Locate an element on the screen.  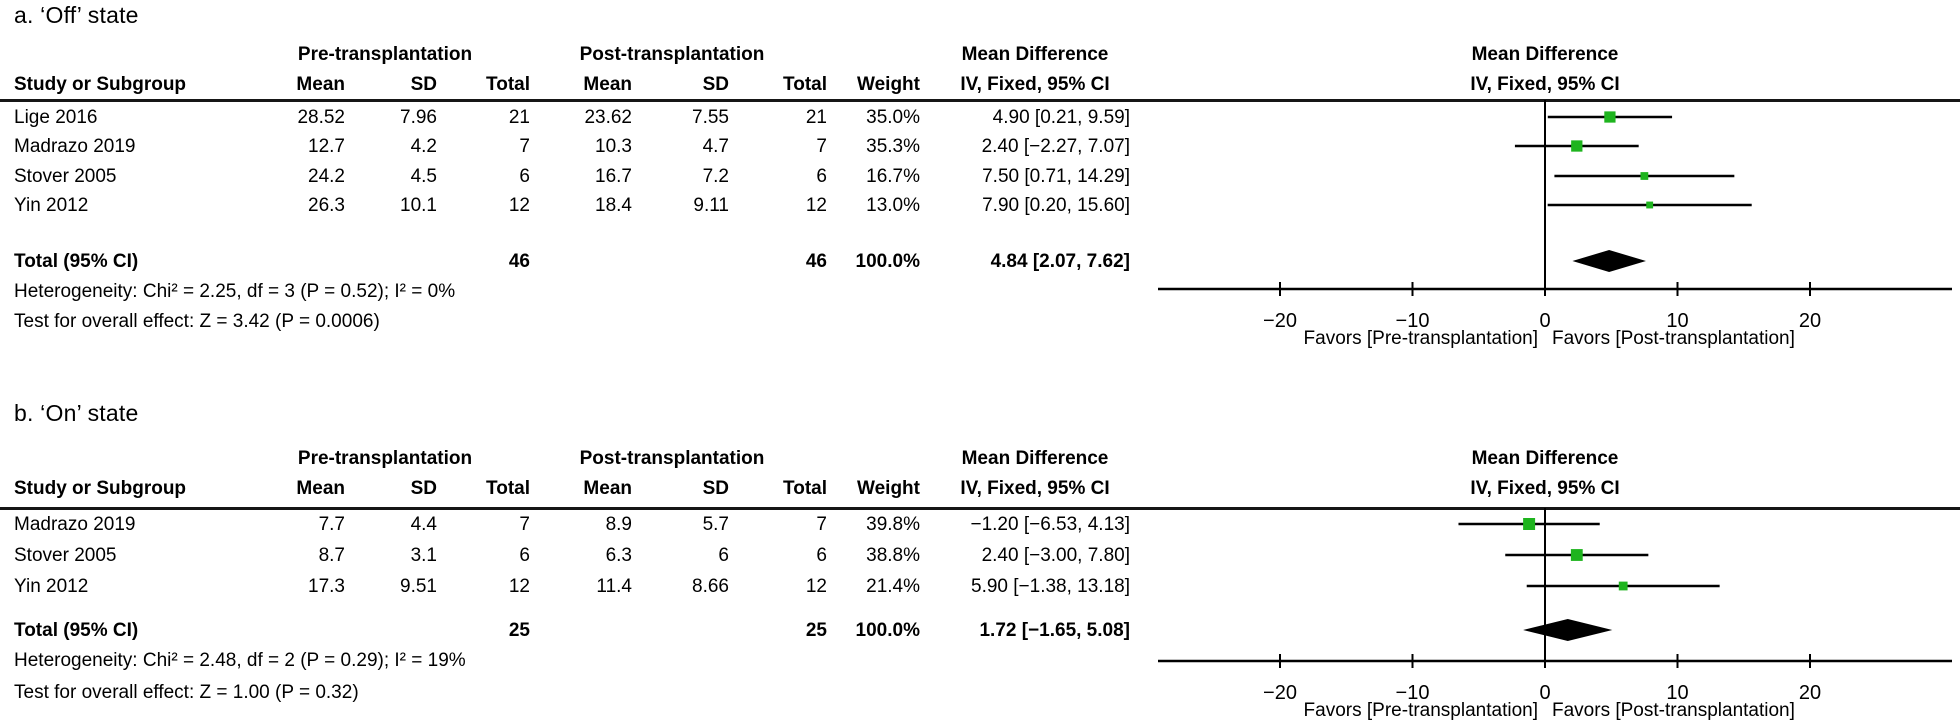
axis-tick-label: −10 is located at coordinates (1413, 321).